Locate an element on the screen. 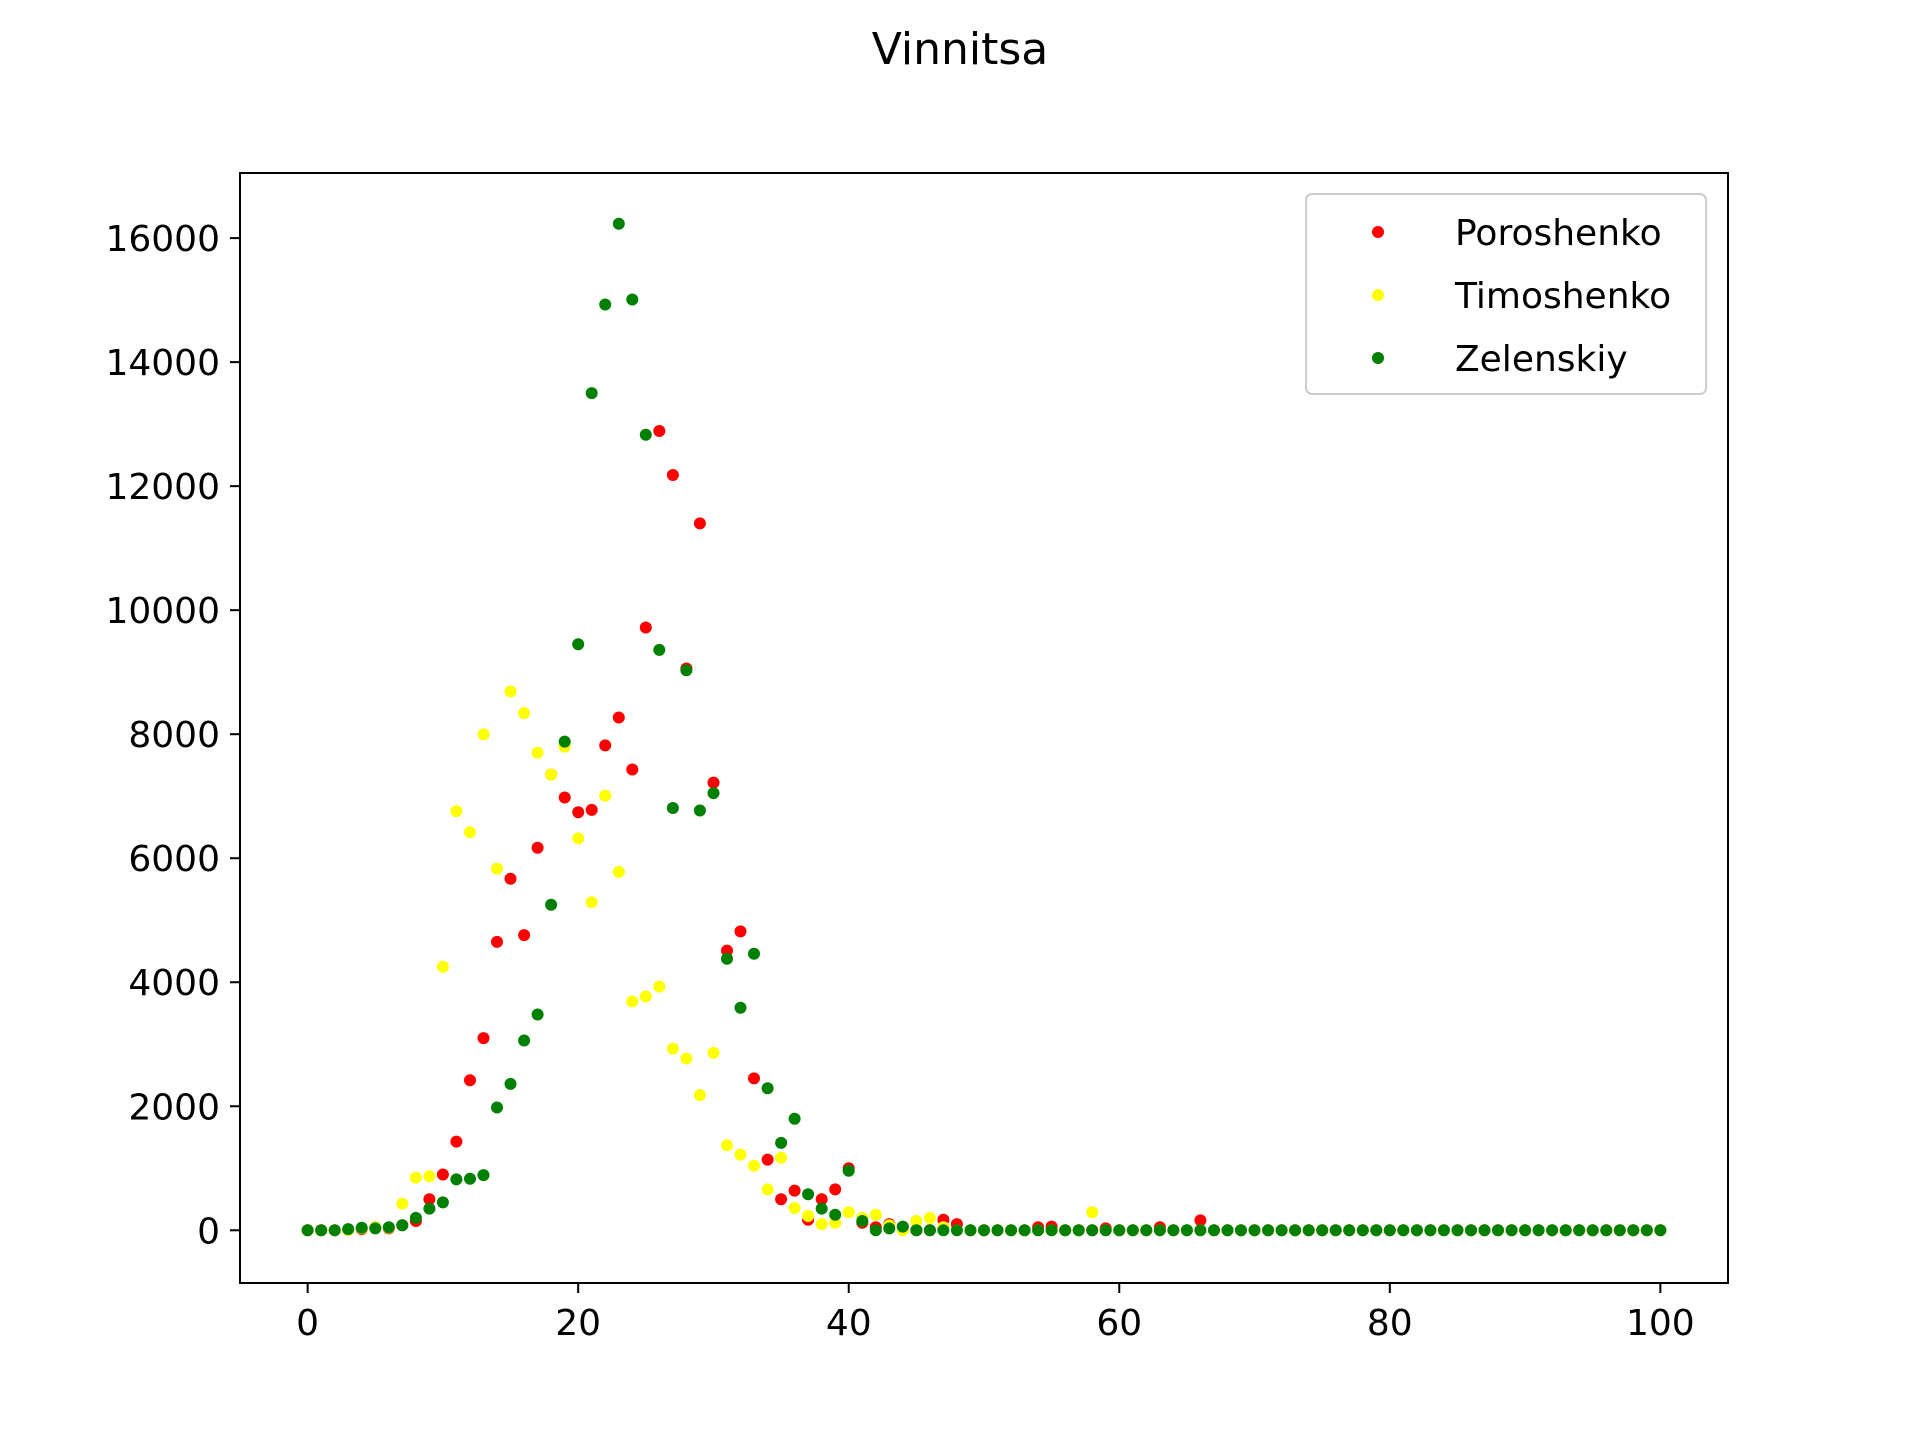  y-tick-label: 8000 is located at coordinates (174, 735).